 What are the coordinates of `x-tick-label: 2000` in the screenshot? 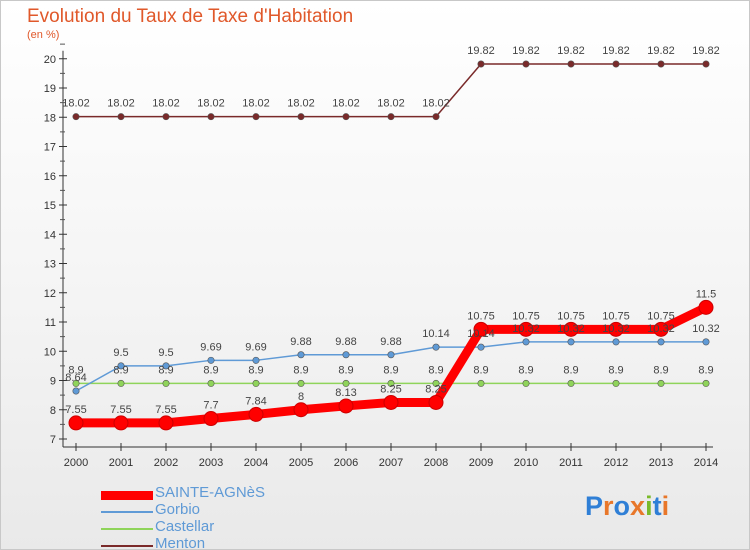 It's located at (76, 463).